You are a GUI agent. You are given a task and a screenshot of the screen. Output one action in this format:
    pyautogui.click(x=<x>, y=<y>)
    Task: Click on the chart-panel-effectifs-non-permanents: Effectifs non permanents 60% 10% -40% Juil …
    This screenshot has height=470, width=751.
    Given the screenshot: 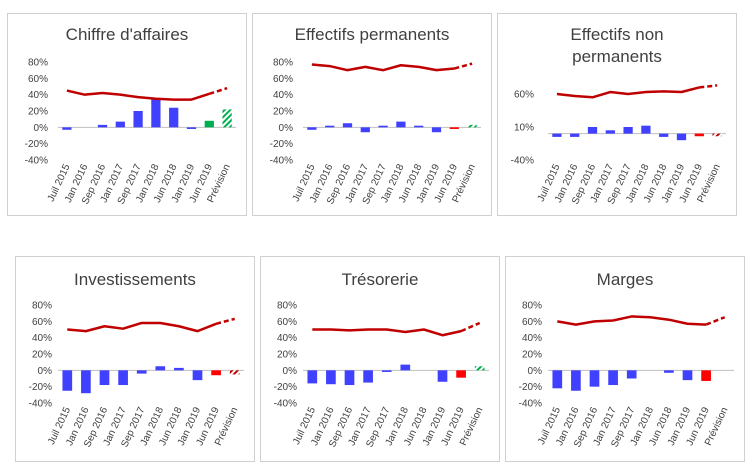 What is the action you would take?
    pyautogui.click(x=617, y=114)
    